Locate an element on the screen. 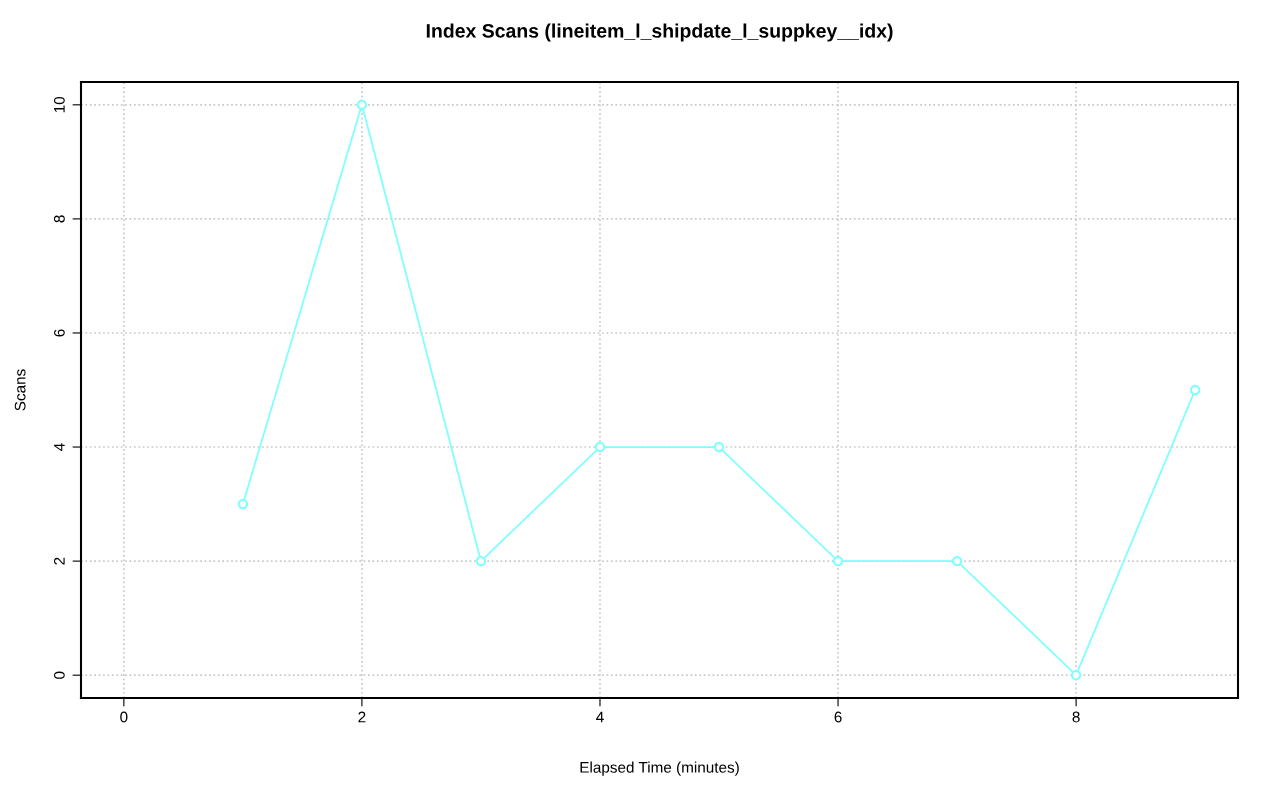  x-tick-label: 6 is located at coordinates (838, 717).